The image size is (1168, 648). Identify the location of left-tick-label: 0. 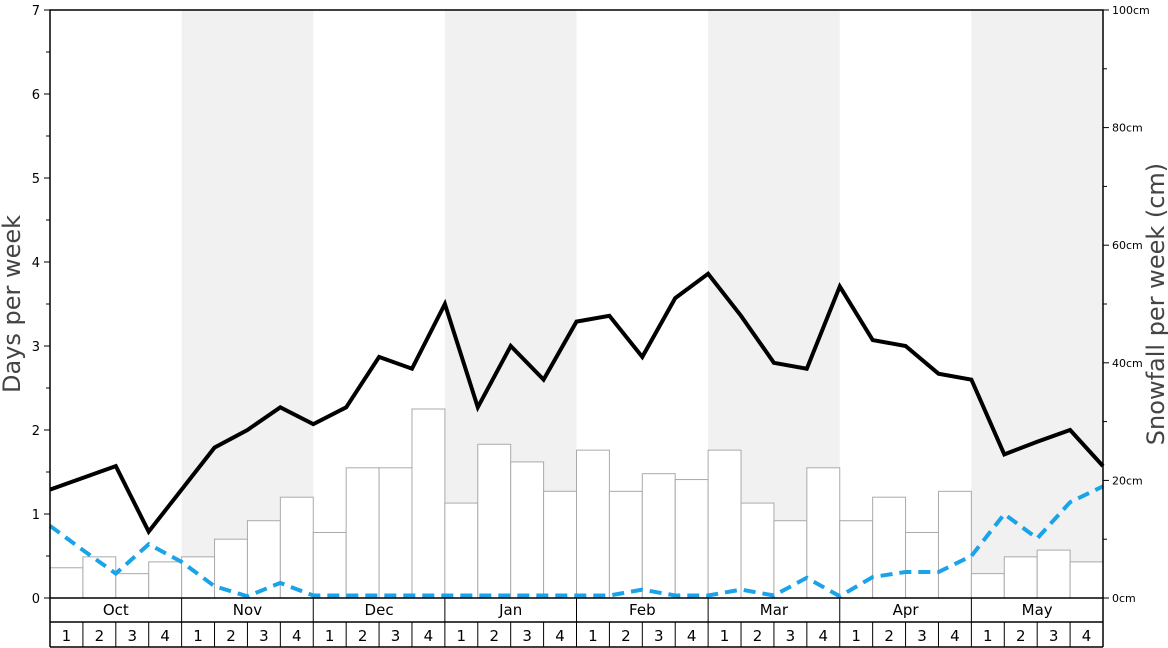
(36, 599).